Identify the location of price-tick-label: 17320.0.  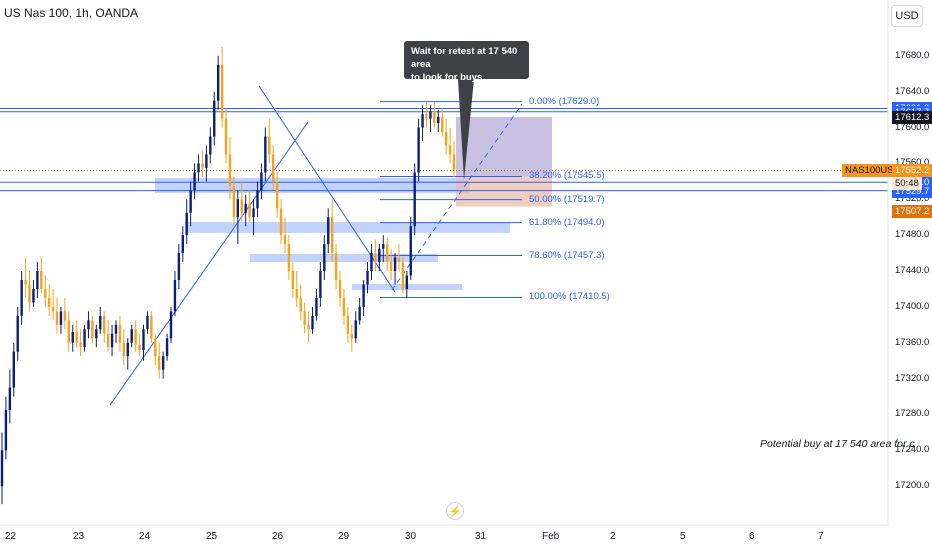
(912, 378).